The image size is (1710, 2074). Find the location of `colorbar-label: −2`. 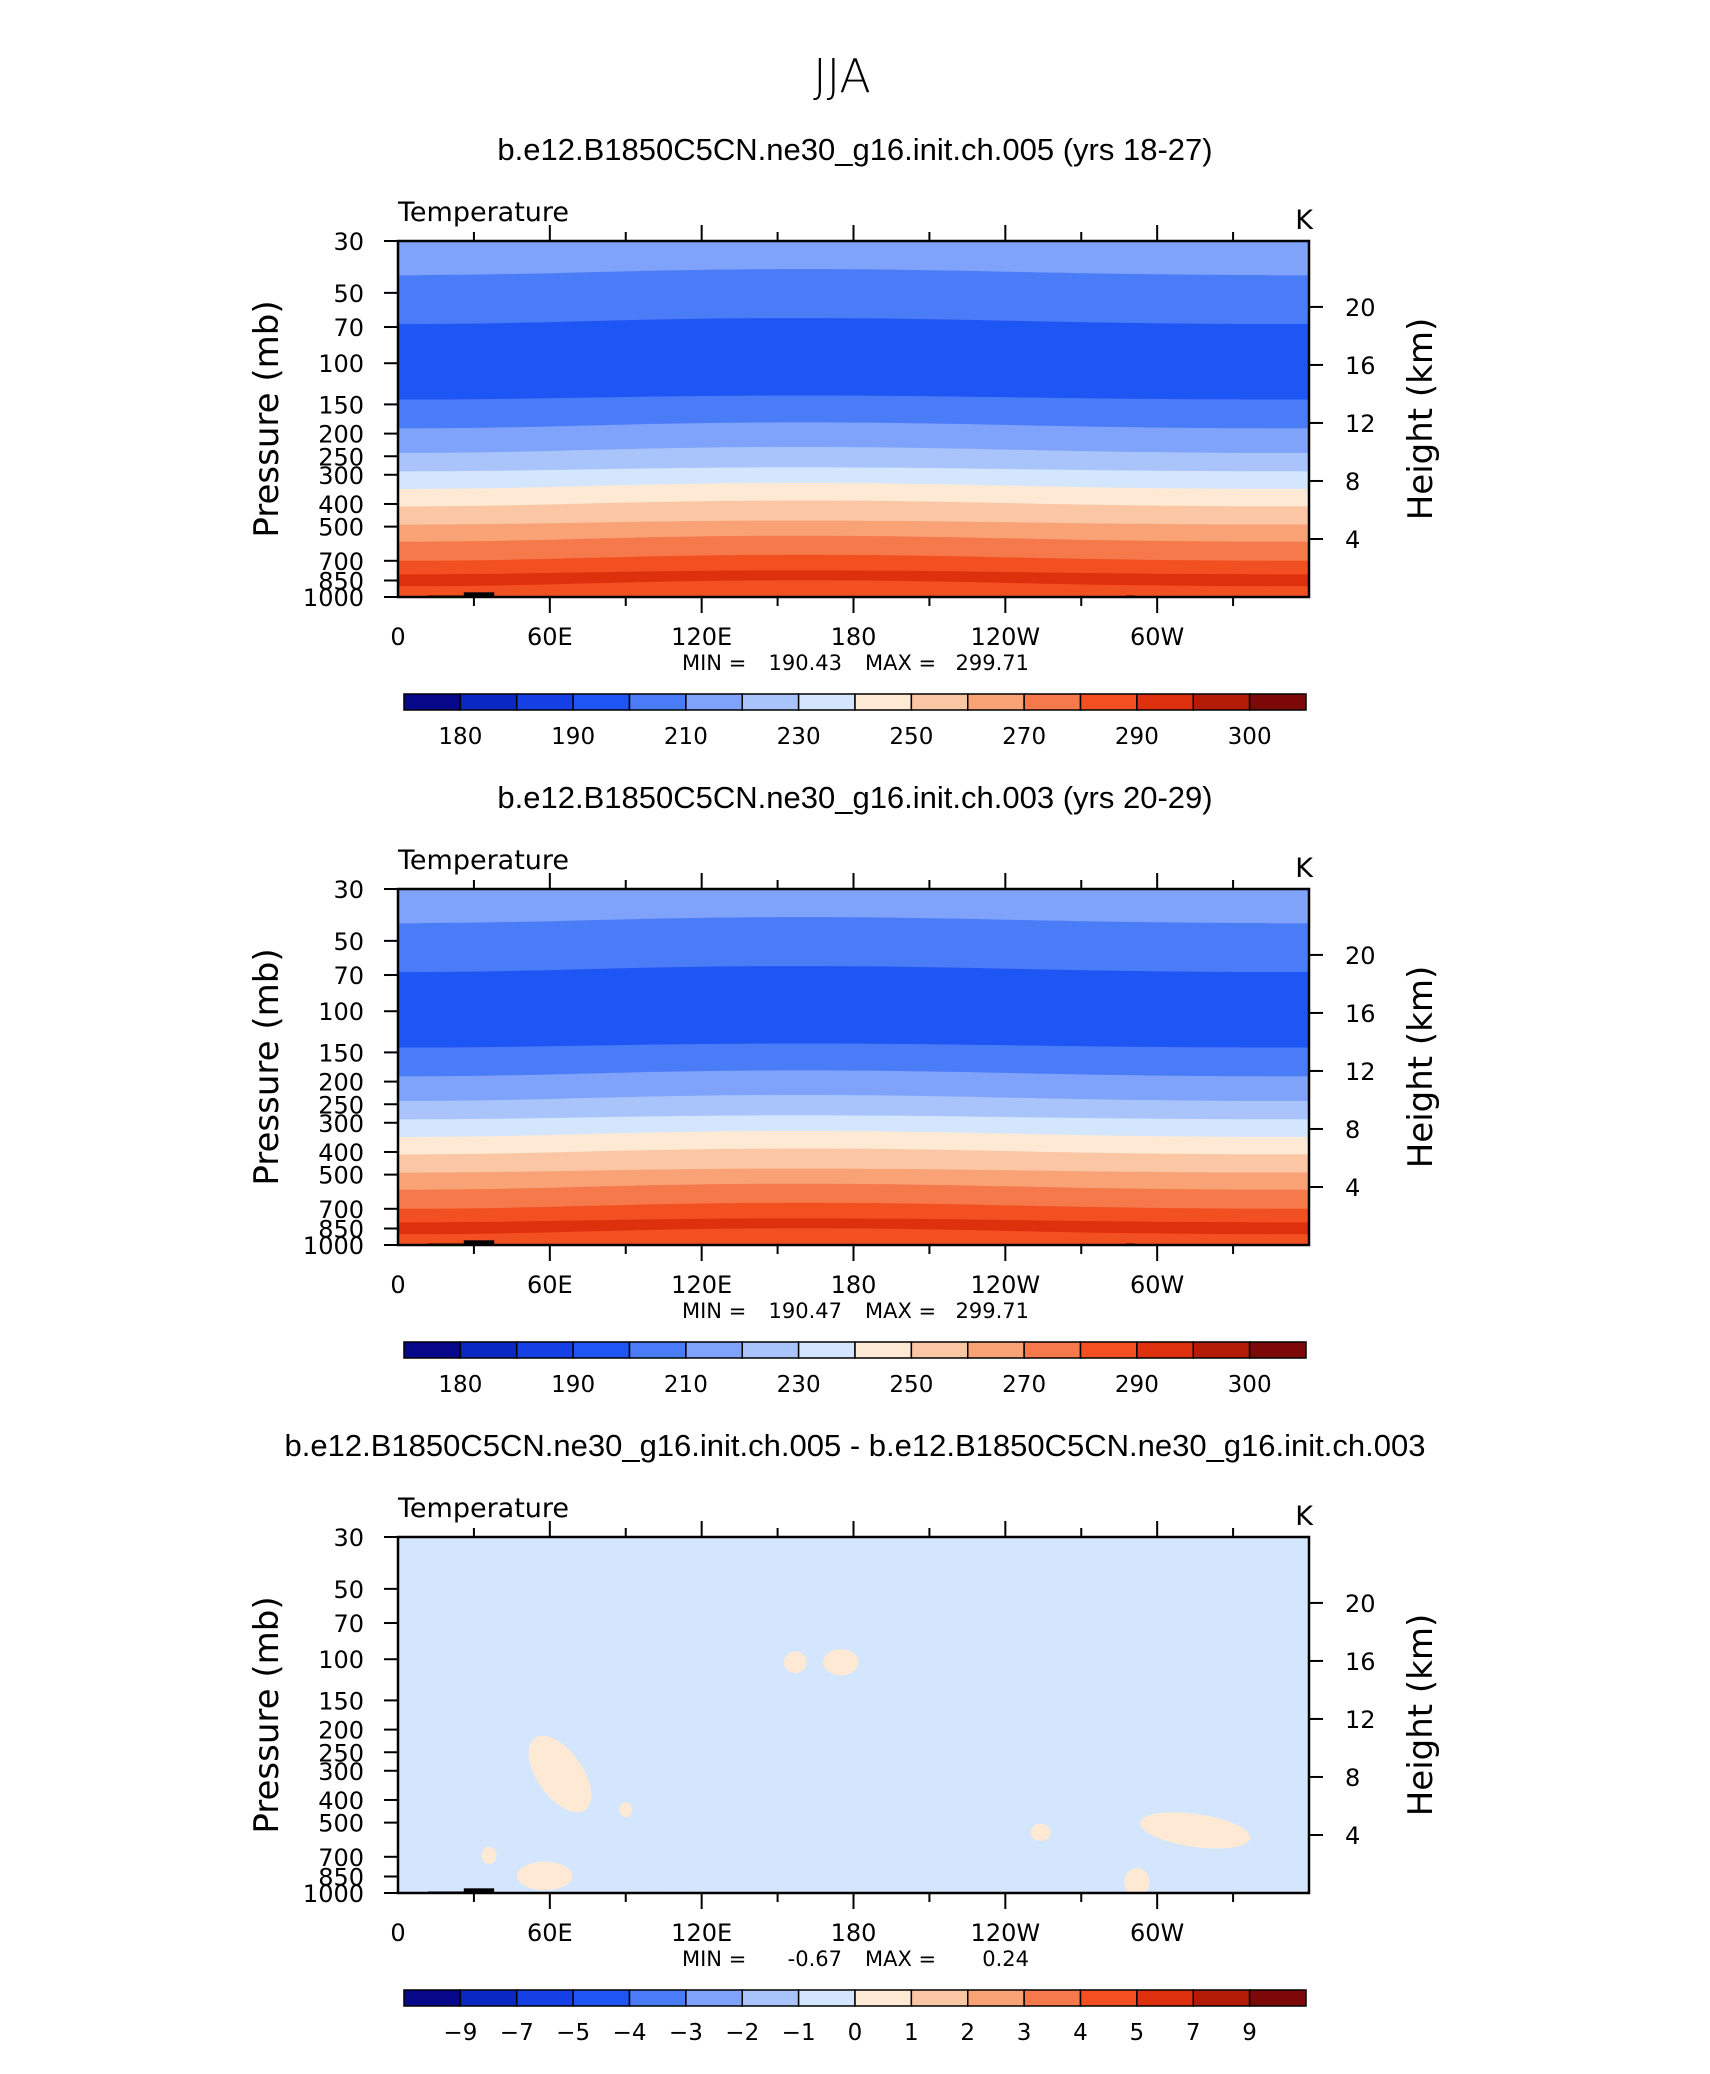

colorbar-label: −2 is located at coordinates (742, 2033).